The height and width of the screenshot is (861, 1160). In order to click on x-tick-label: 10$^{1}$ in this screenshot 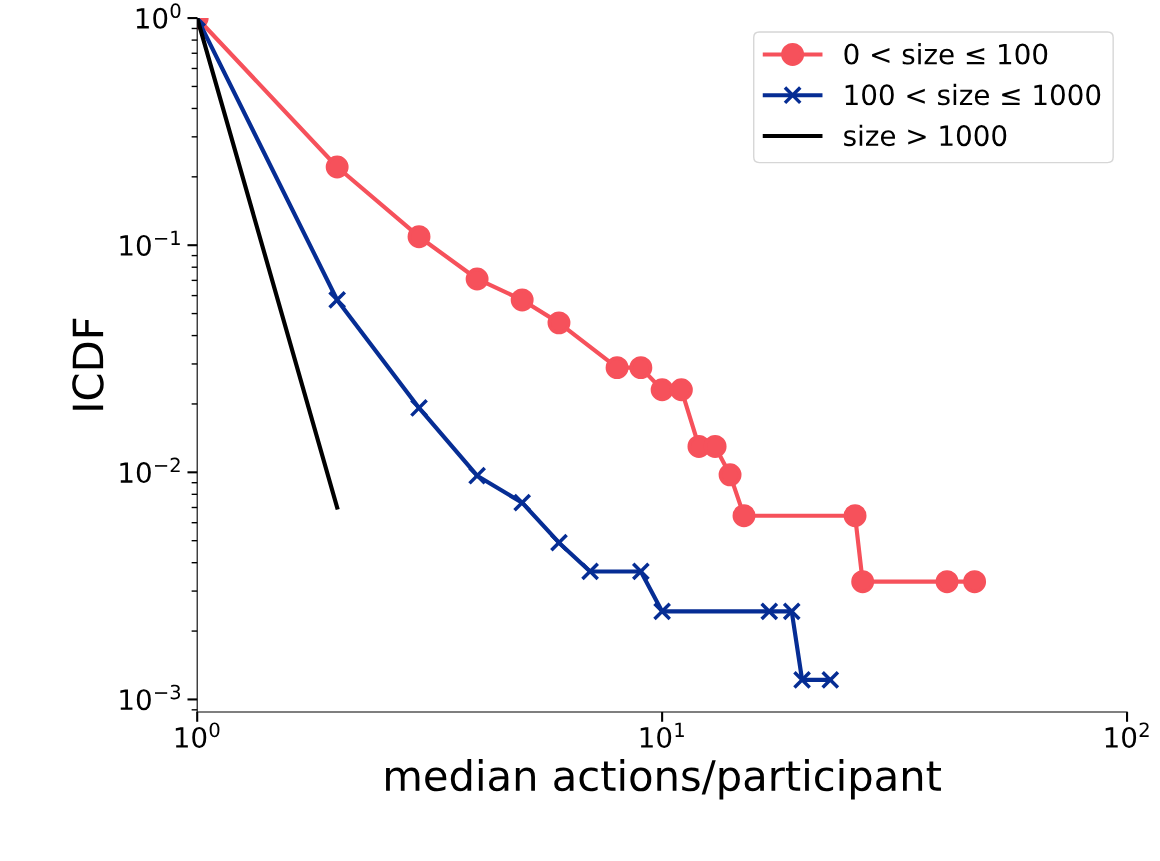, I will do `click(662, 735)`.